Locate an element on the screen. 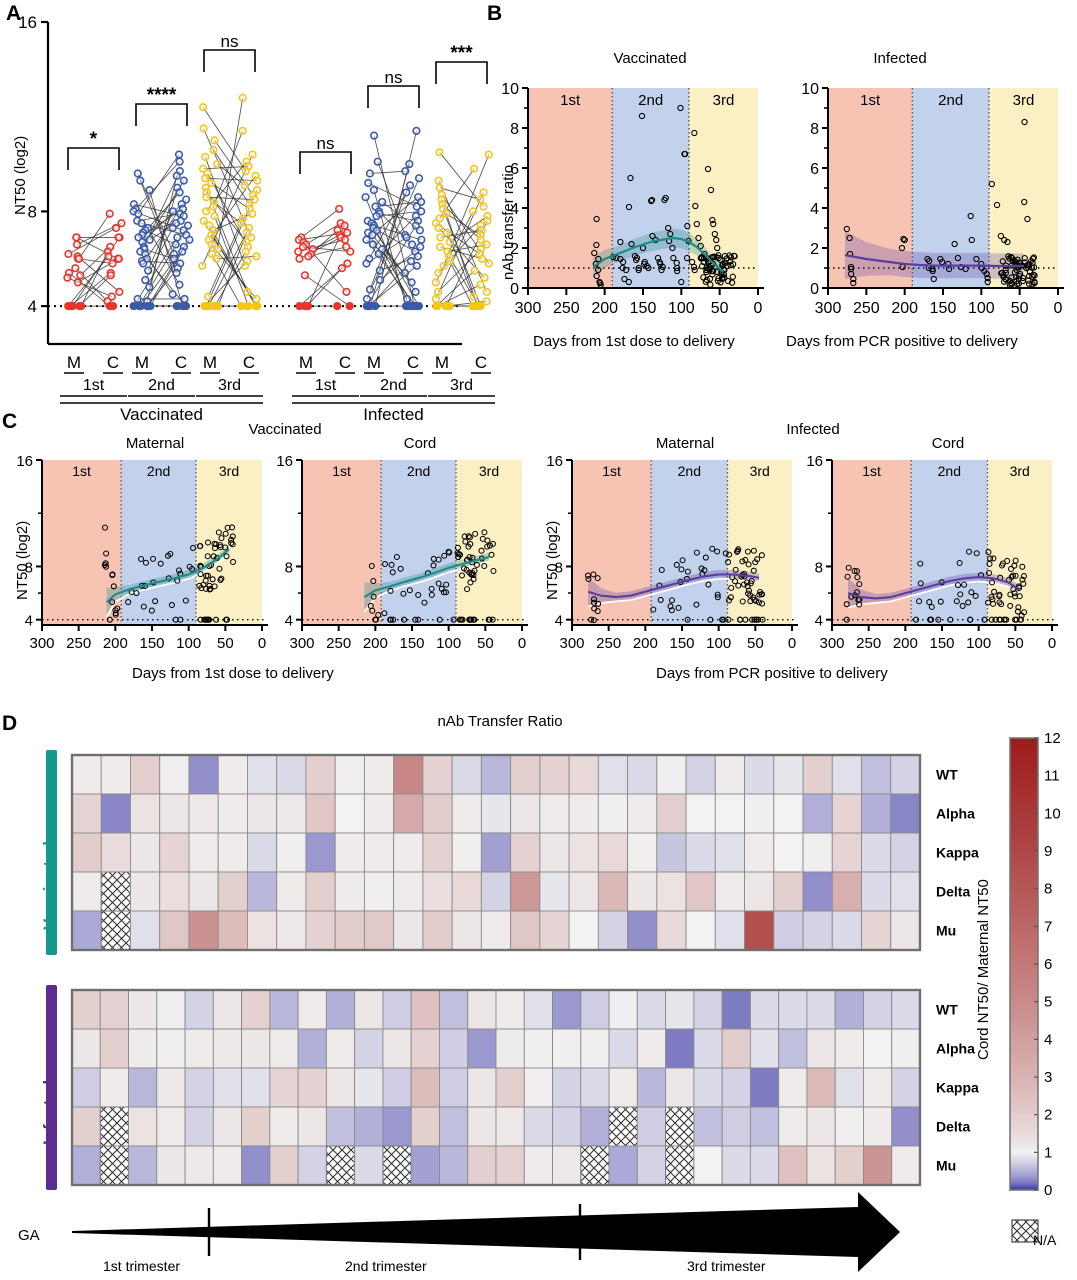 The image size is (1077, 1280). panel-b-letter: B is located at coordinates (495, 13).